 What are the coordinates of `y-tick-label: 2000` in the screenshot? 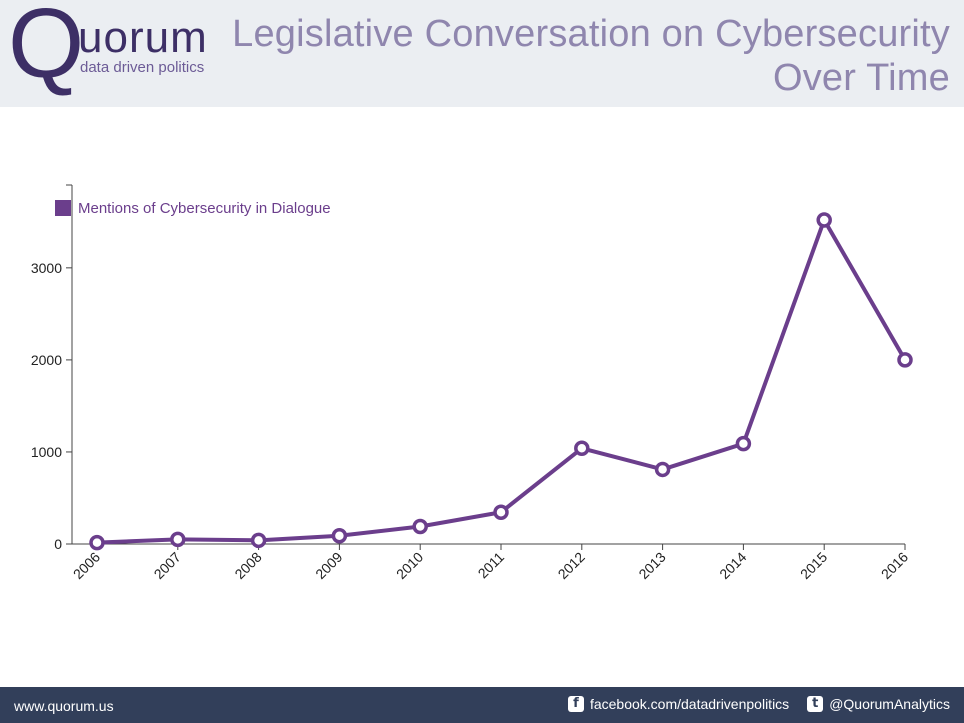 It's located at (46, 360).